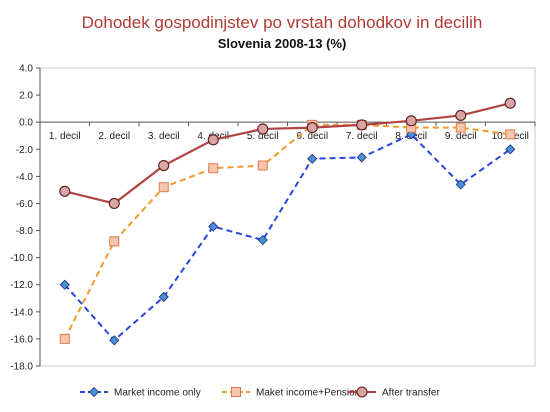 This screenshot has width=550, height=412. Describe the element at coordinates (26, 69) in the screenshot. I see `y-tick-label: 4.0` at that location.